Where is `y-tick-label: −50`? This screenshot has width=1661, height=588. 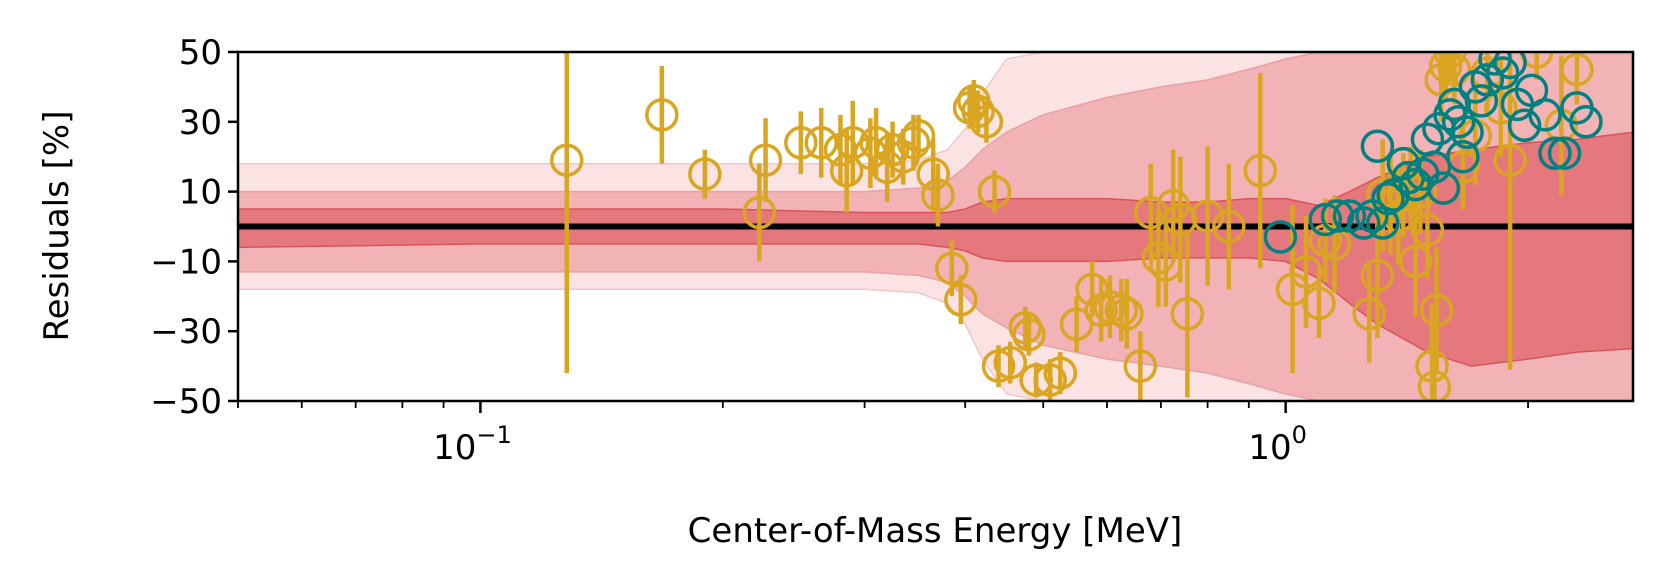 y-tick-label: −50 is located at coordinates (186, 402).